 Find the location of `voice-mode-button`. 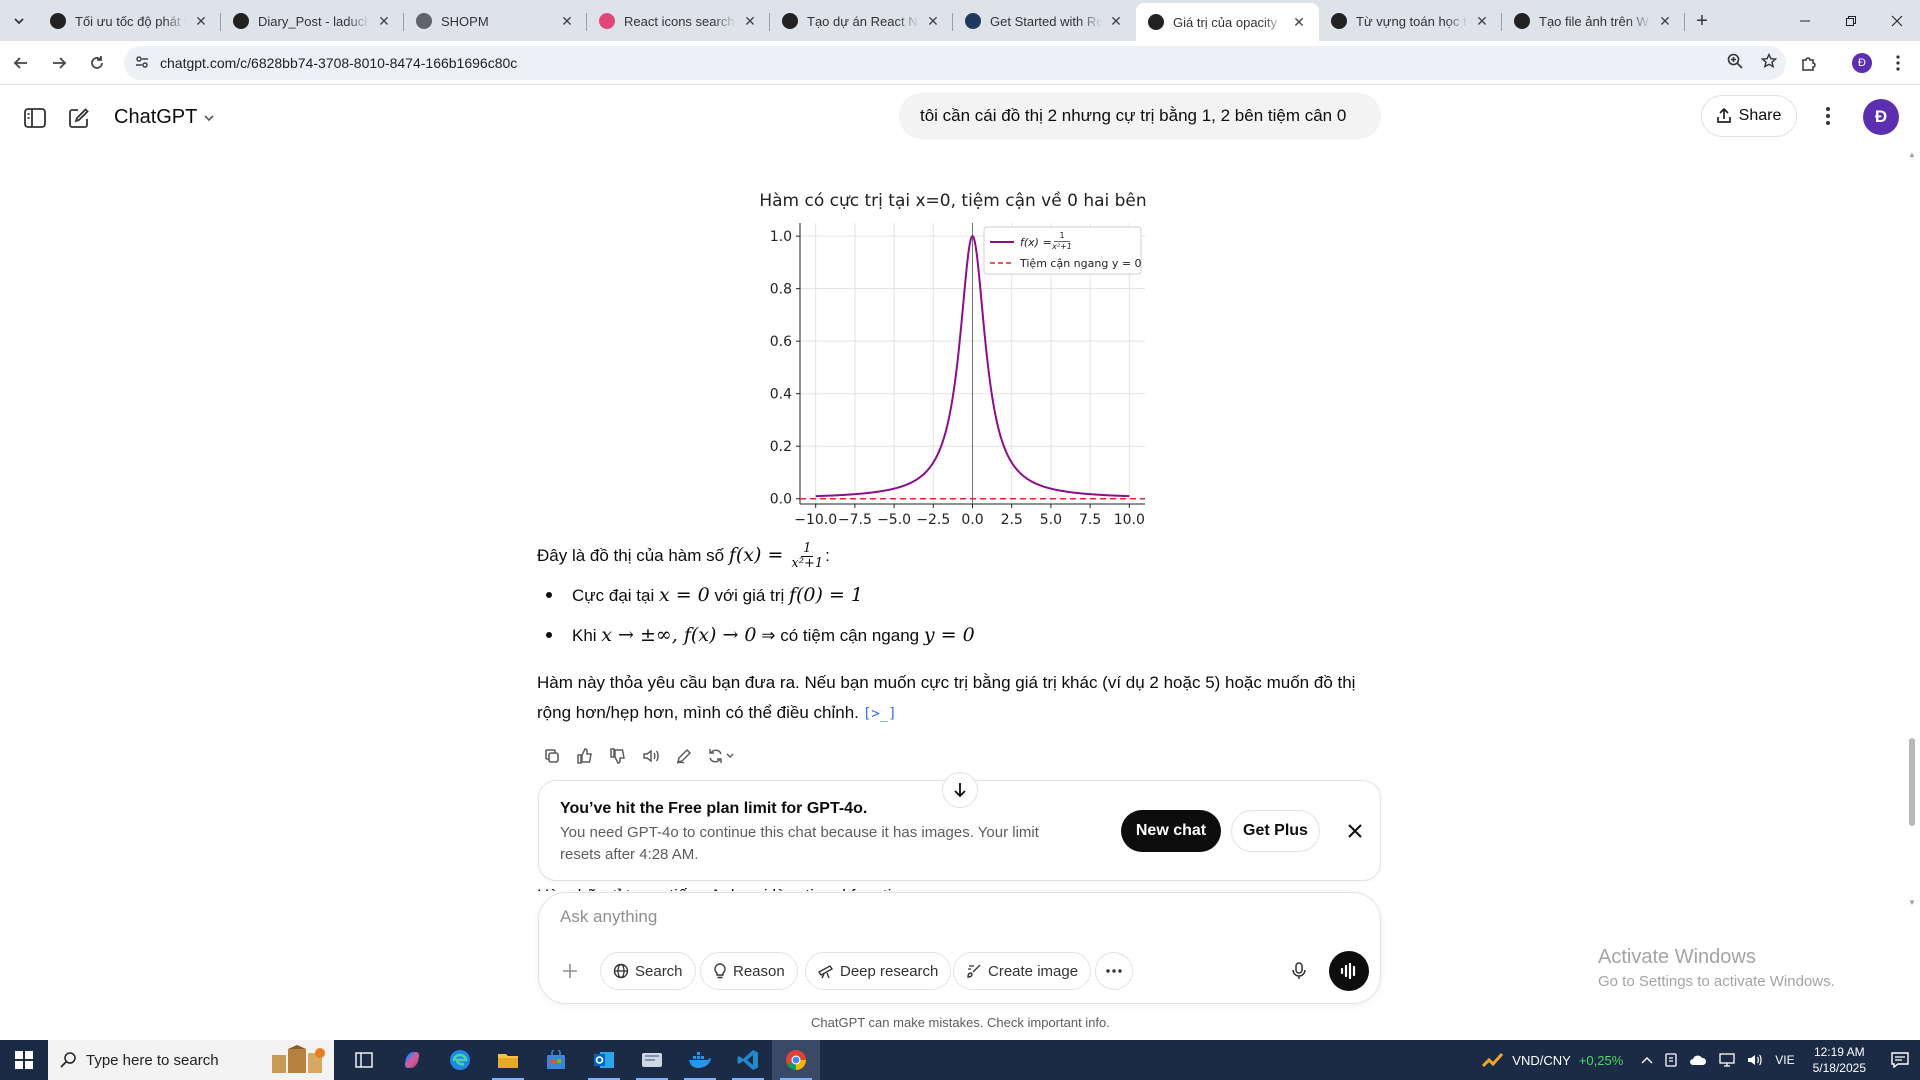

voice-mode-button is located at coordinates (1349, 971).